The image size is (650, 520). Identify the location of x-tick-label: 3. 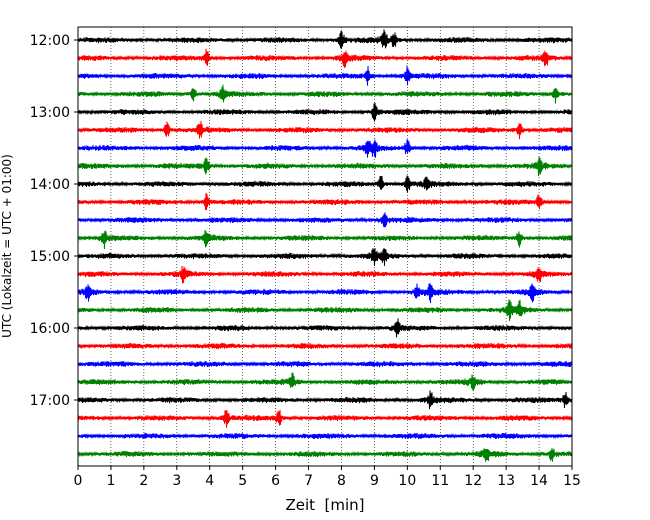
(176, 481).